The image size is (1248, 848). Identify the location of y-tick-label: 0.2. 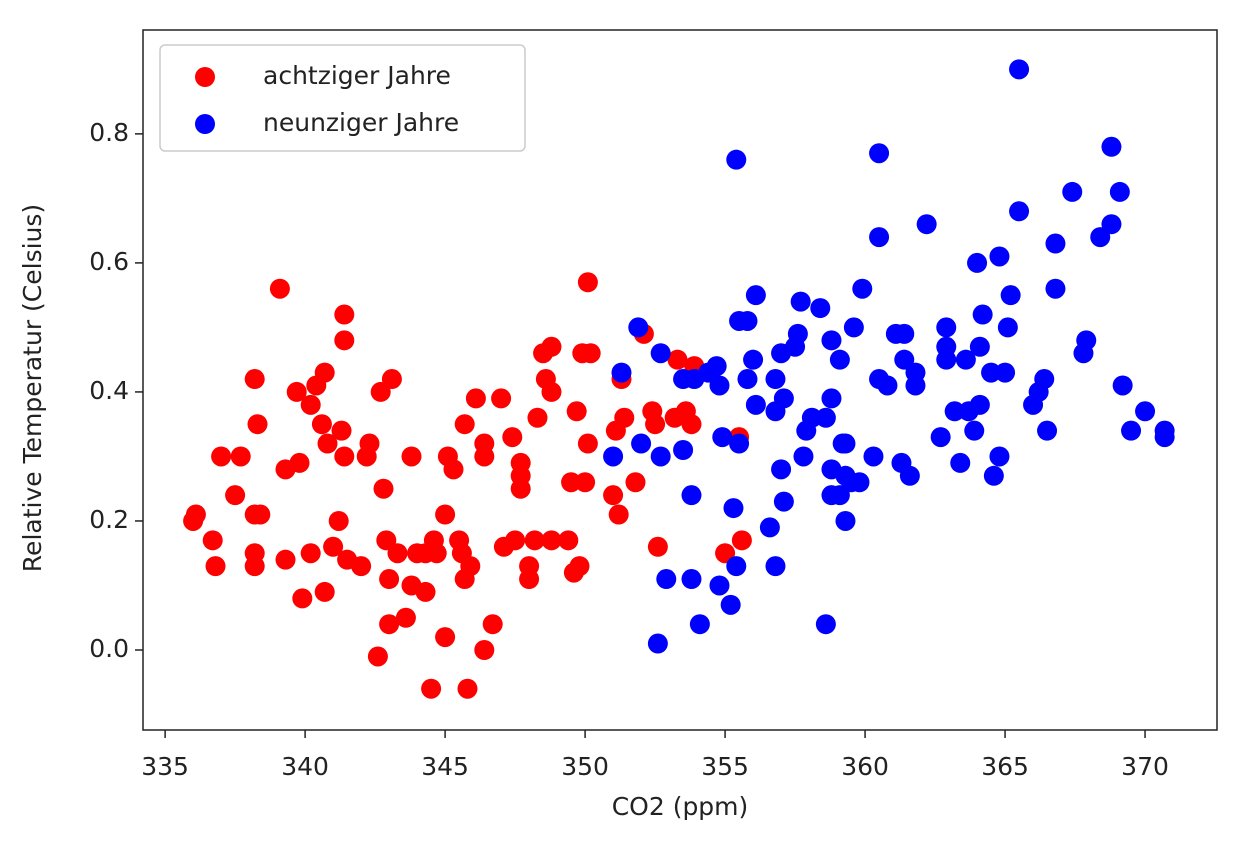
(109, 519).